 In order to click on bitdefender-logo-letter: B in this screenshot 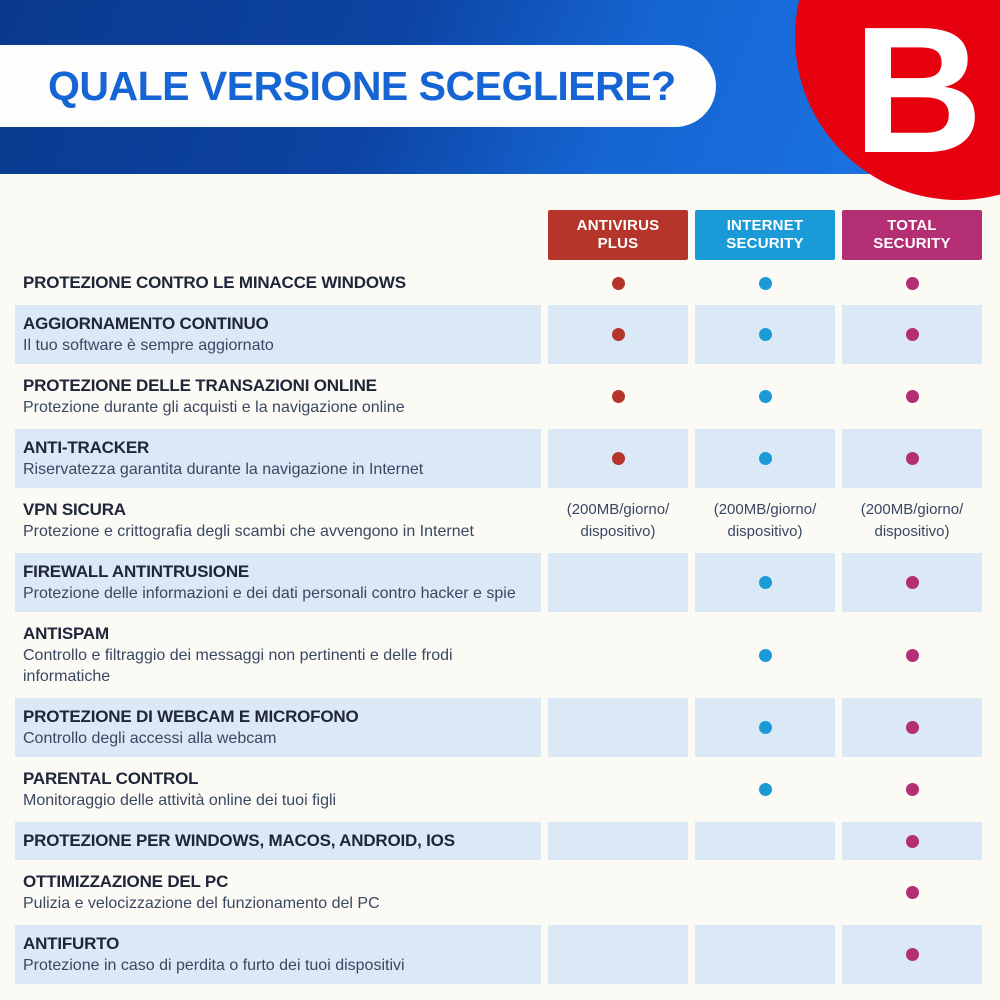, I will do `click(918, 95)`.